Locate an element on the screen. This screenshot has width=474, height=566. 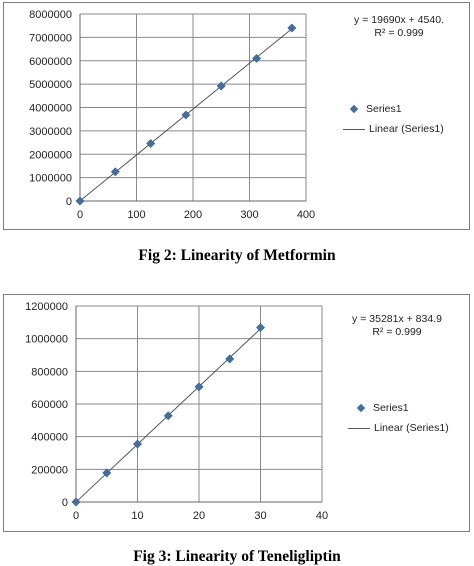
x-tick-label: 200 is located at coordinates (193, 215).